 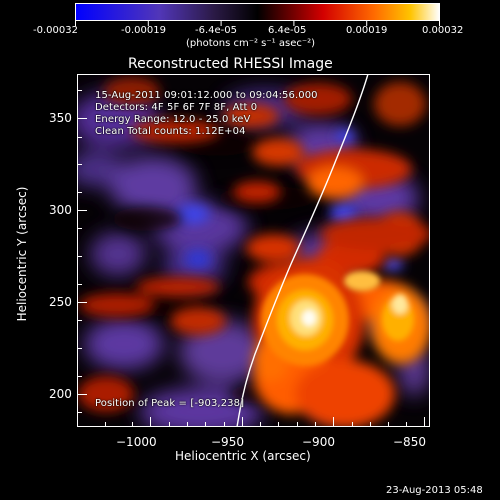 I want to click on bright-core, so click(x=337, y=318).